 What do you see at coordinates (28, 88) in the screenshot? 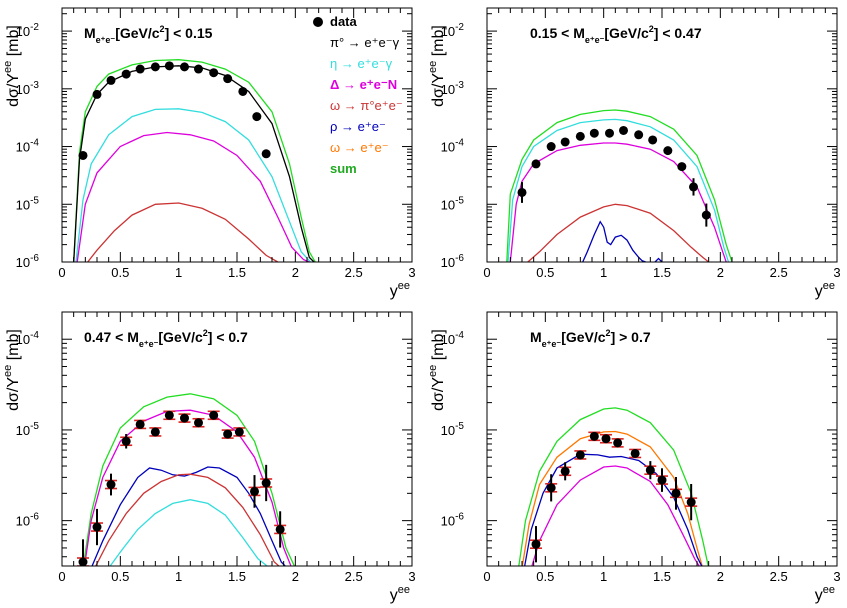
I see `y-tick-label: 10⁻³` at bounding box center [28, 88].